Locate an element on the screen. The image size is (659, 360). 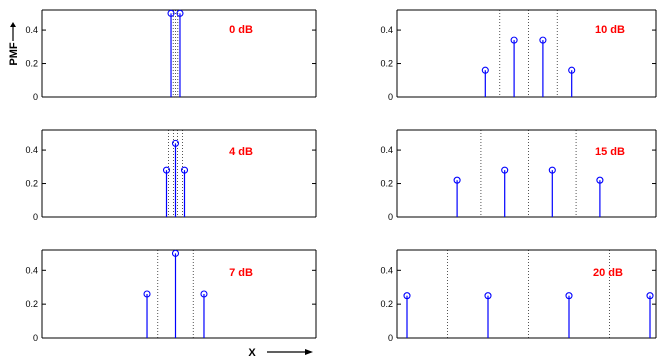
x-axis-label: X is located at coordinates (252, 353).